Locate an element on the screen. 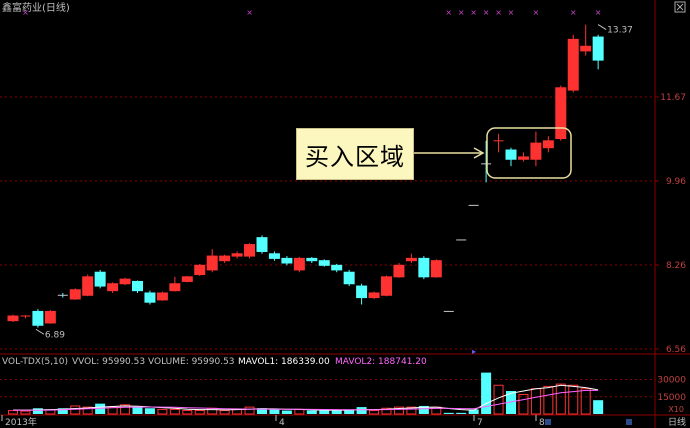 This screenshot has height=428, width=690. close-icon is located at coordinates (680, 7).